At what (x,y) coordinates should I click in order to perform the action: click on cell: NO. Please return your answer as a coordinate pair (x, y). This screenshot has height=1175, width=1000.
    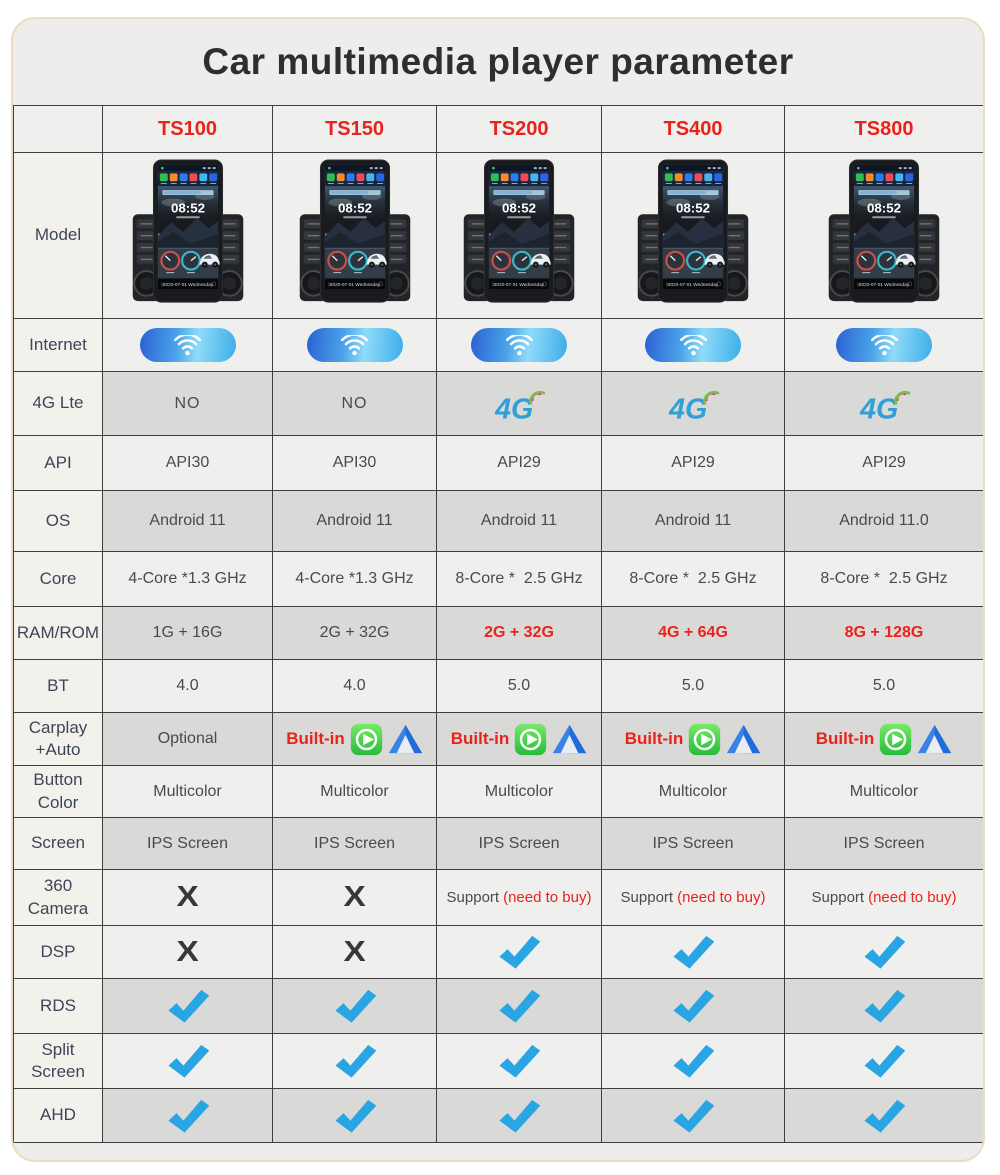
    Looking at the image, I should click on (354, 403).